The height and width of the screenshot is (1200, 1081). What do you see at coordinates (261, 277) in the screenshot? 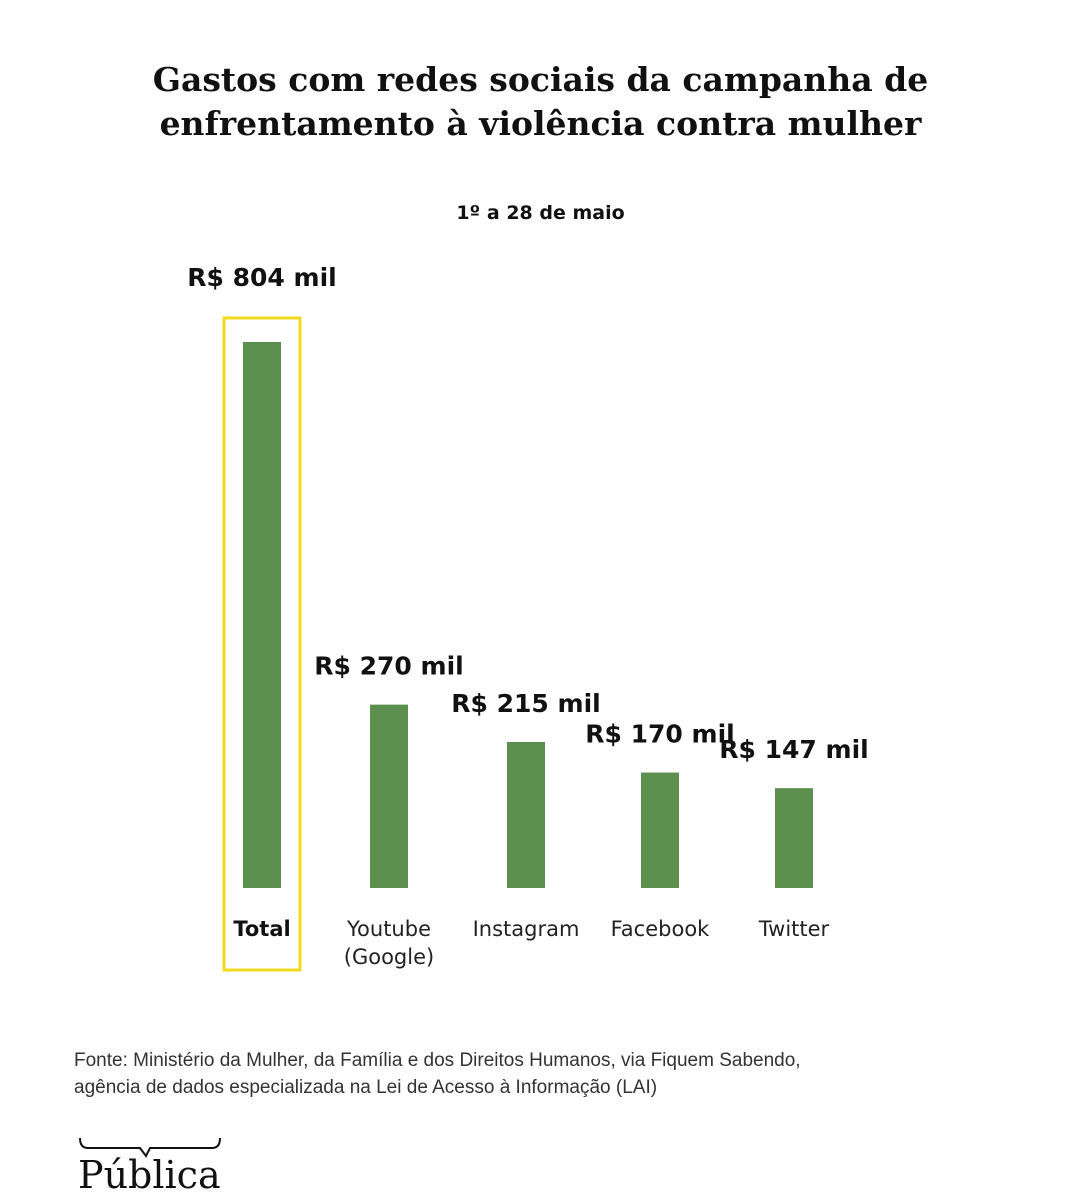
I see `value-label-total: R$ 804 mil` at bounding box center [261, 277].